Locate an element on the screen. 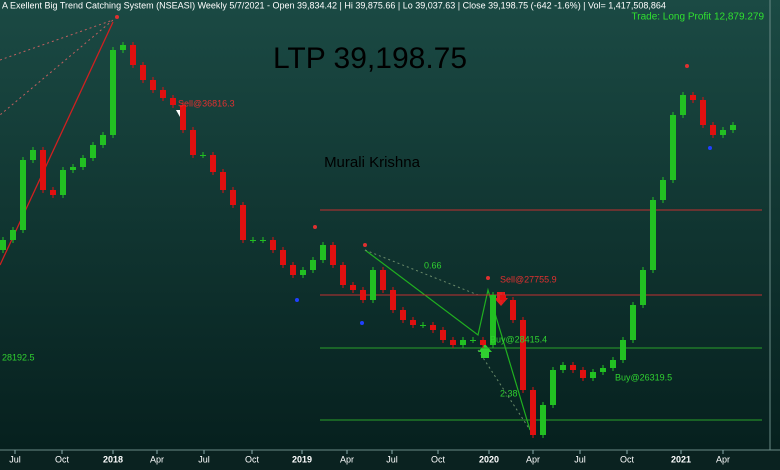 Image resolution: width=780 pixels, height=470 pixels. x-axis-strip is located at coordinates (390, 460).